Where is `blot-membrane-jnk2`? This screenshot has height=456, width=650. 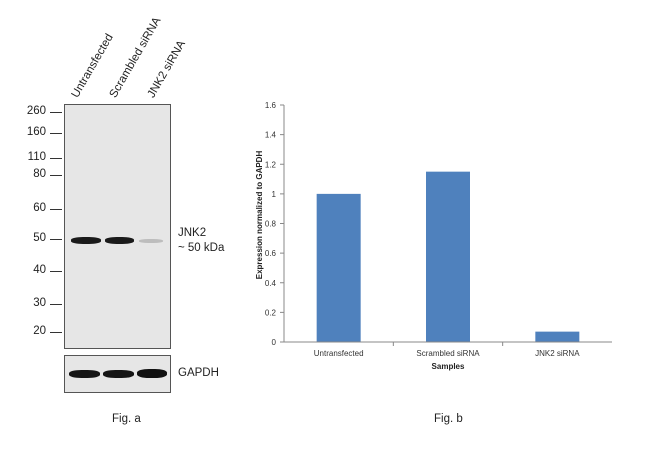 blot-membrane-jnk2 is located at coordinates (117, 226).